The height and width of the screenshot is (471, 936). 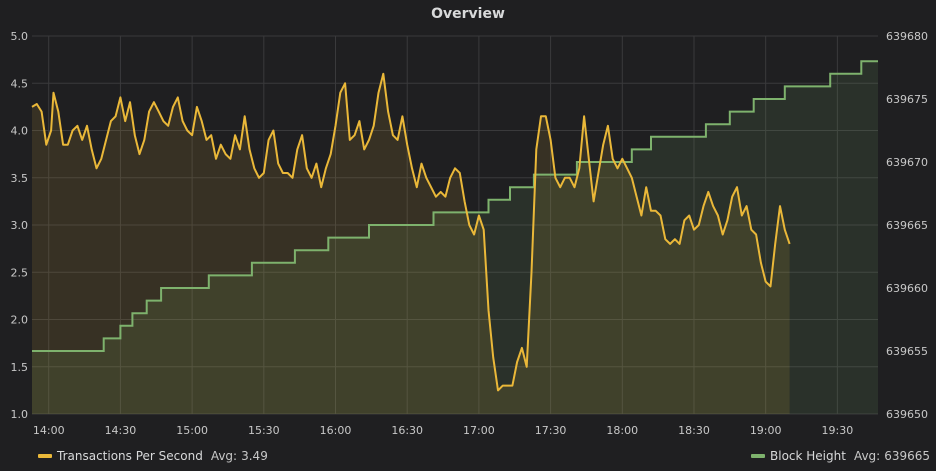 What do you see at coordinates (867, 456) in the screenshot?
I see `legend-avg-label-block-height: Avg:` at bounding box center [867, 456].